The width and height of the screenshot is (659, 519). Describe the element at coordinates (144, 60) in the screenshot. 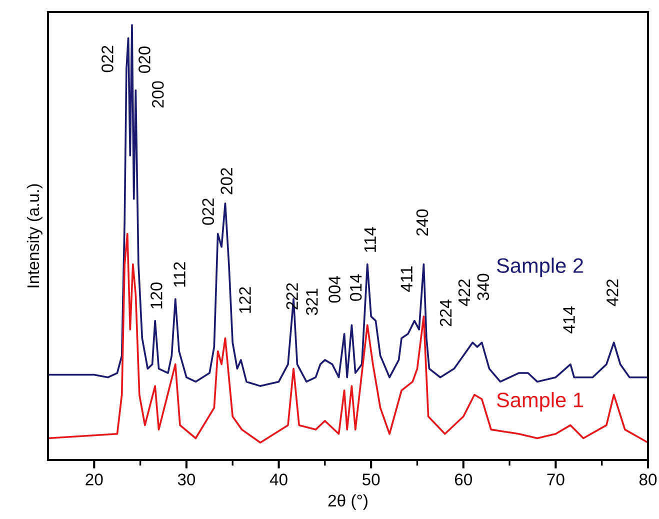

I see `annotation: 020` at that location.